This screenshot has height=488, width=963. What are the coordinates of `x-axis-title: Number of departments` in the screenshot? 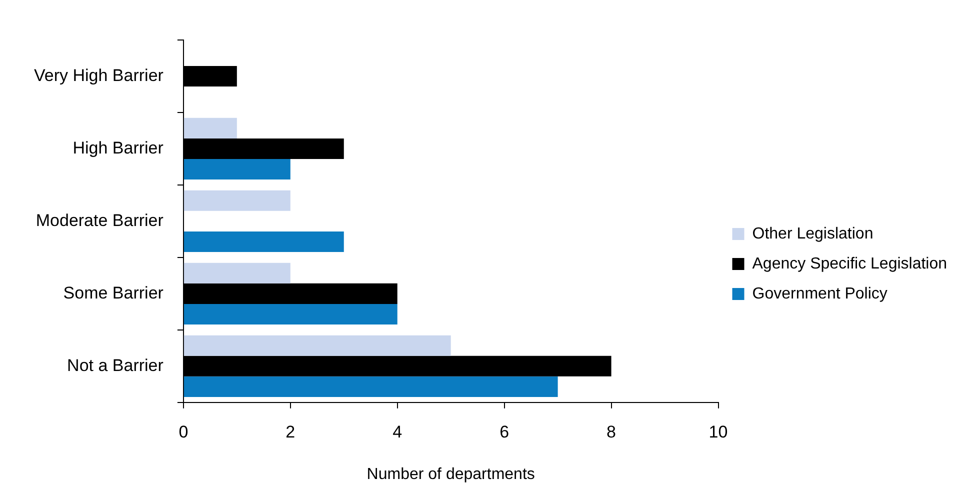 It's located at (450, 474).